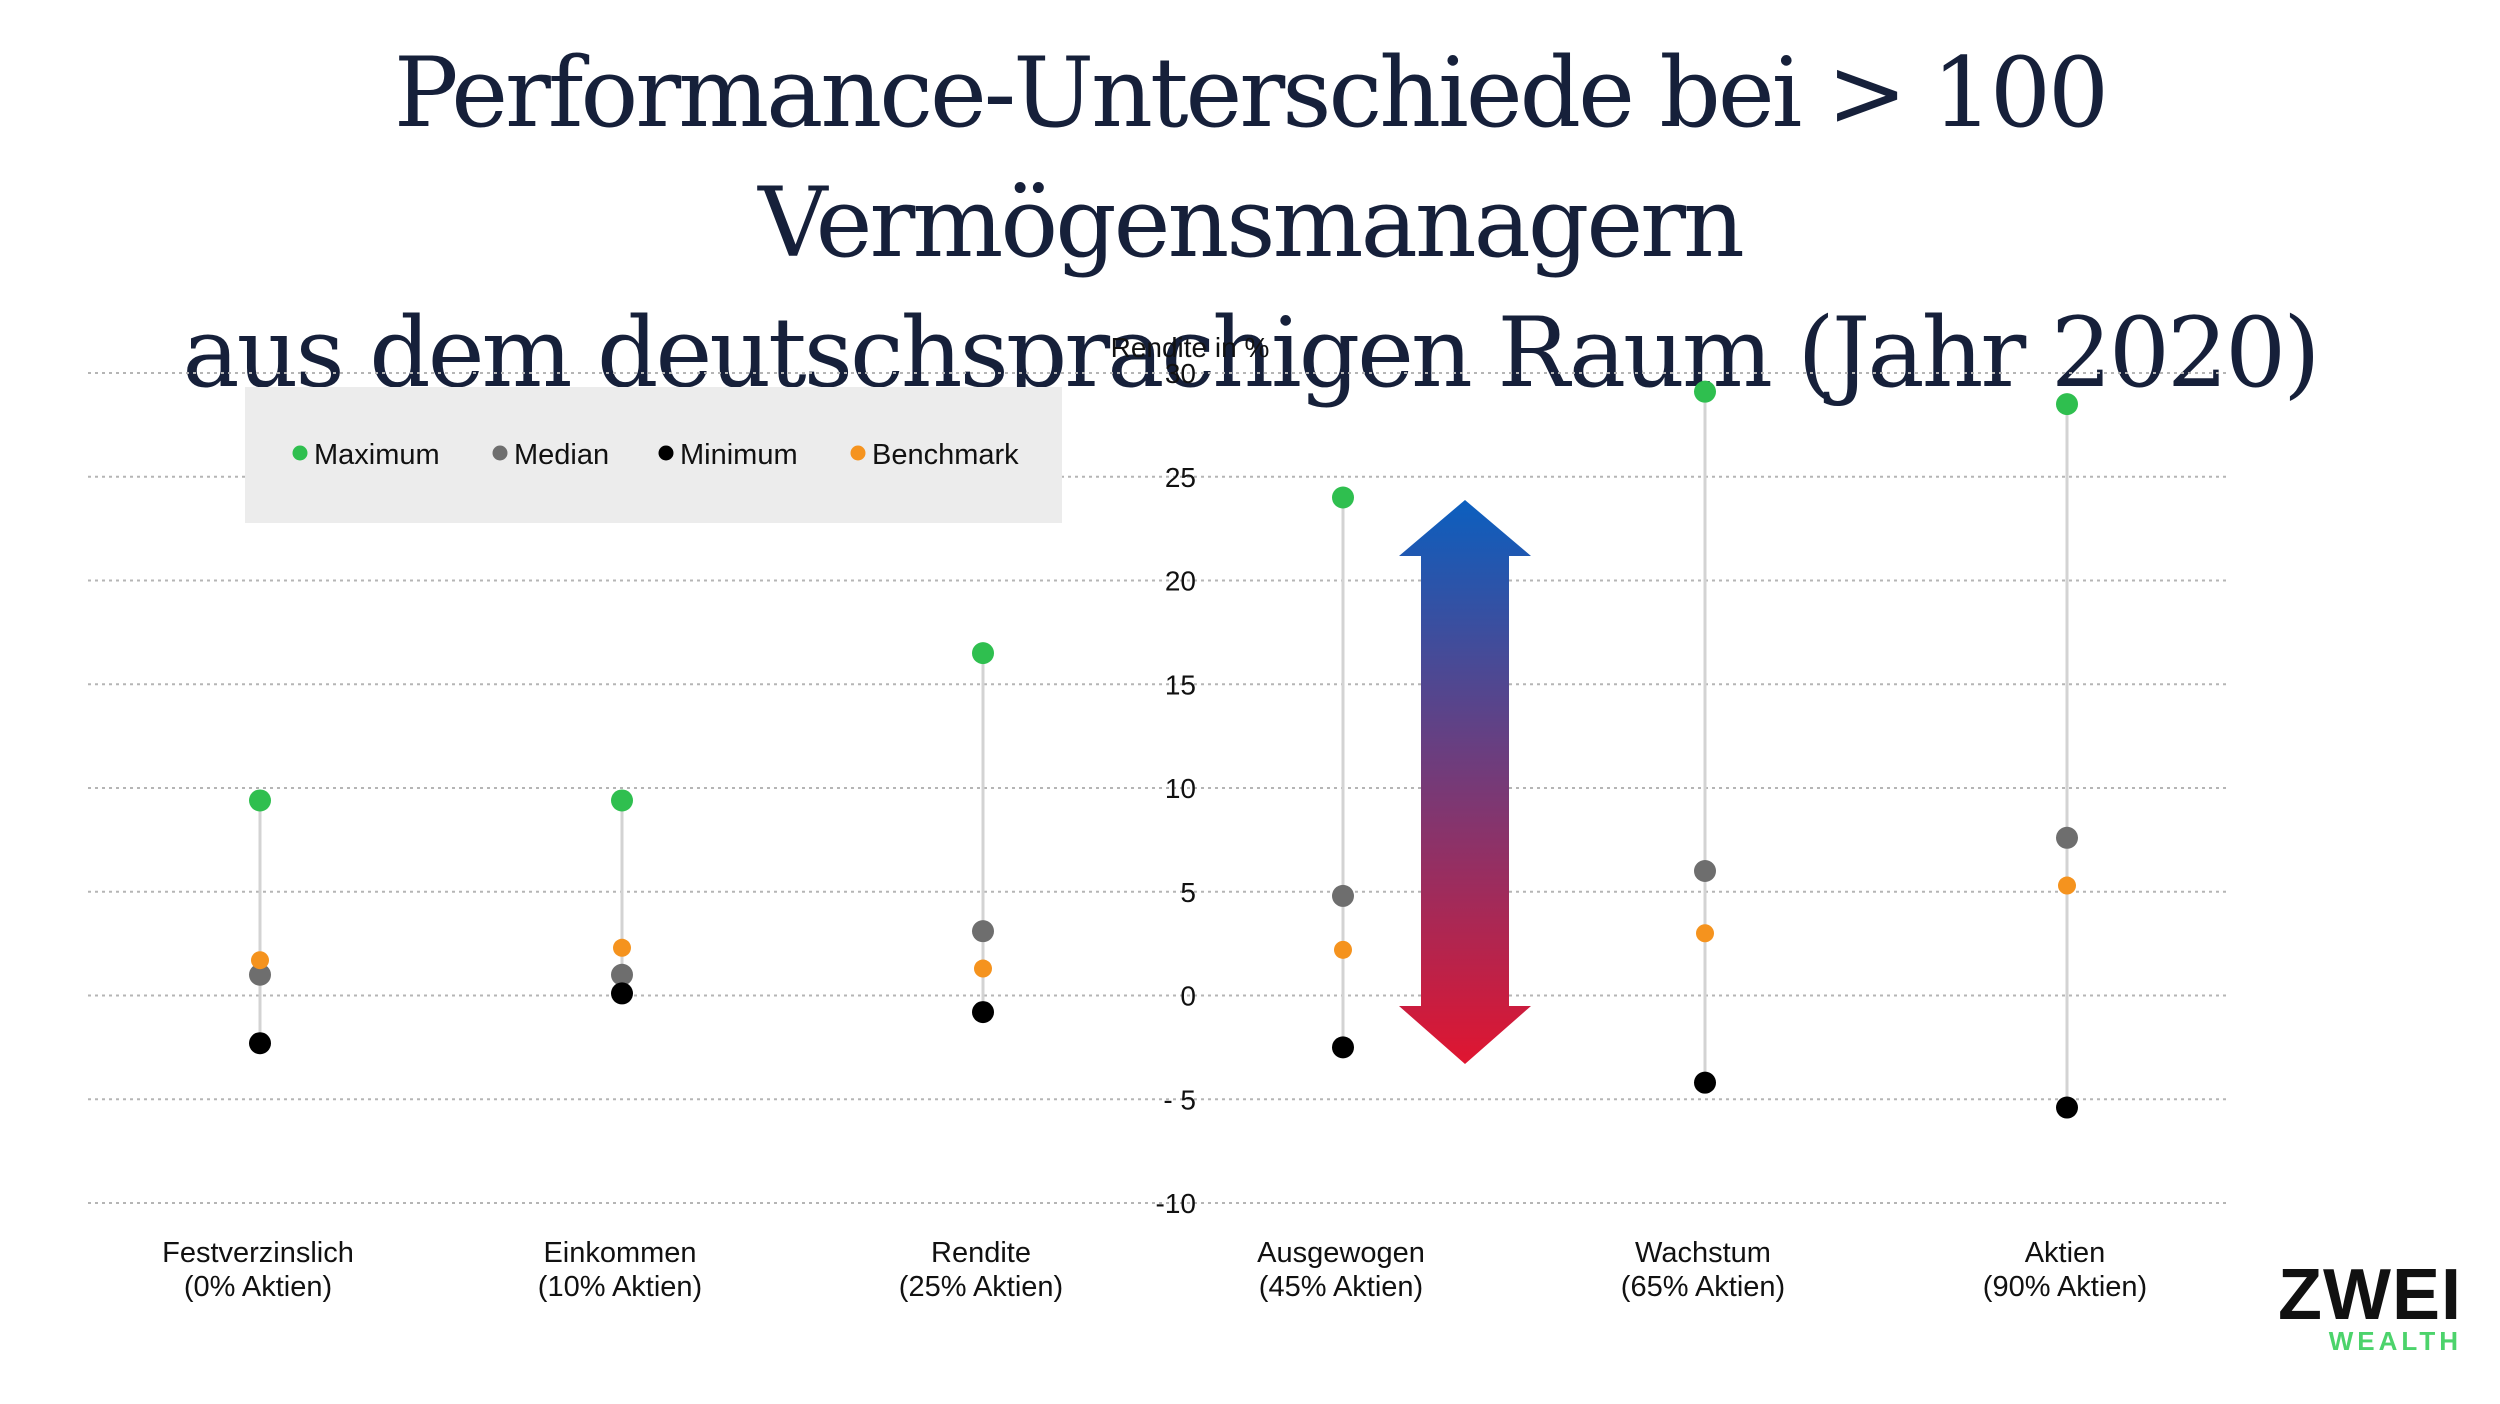 The image size is (2500, 1404). I want to click on category-sublabel: (65% Aktien), so click(1703, 1287).